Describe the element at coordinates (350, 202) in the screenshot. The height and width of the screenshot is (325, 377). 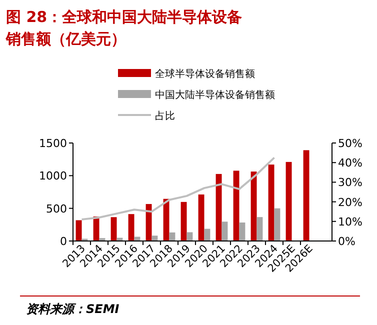
I see `y2-tick-label: 20%` at that location.